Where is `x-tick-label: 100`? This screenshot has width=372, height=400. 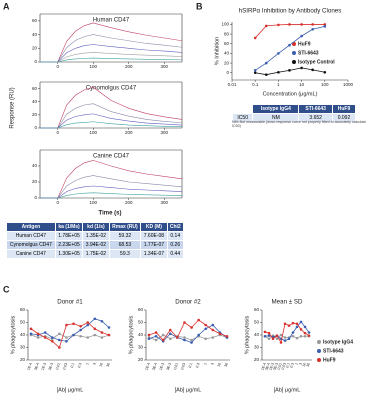
x-tick-label: 100 is located at coordinates (93, 202).